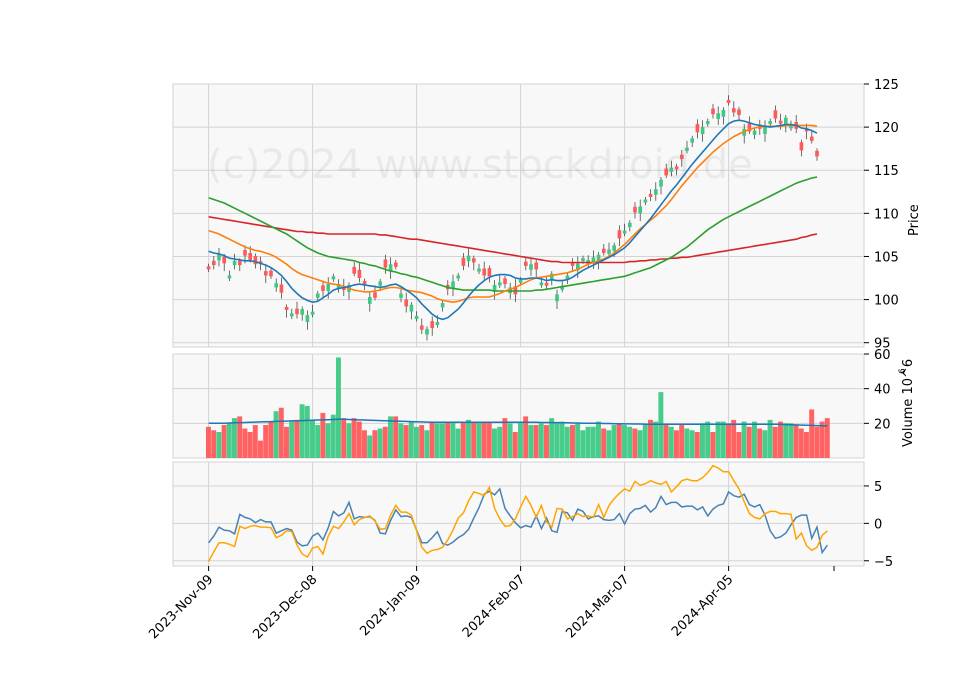 This screenshot has width=960, height=690. Describe the element at coordinates (878, 524) in the screenshot. I see `oscillator-tick-label: 0` at that location.